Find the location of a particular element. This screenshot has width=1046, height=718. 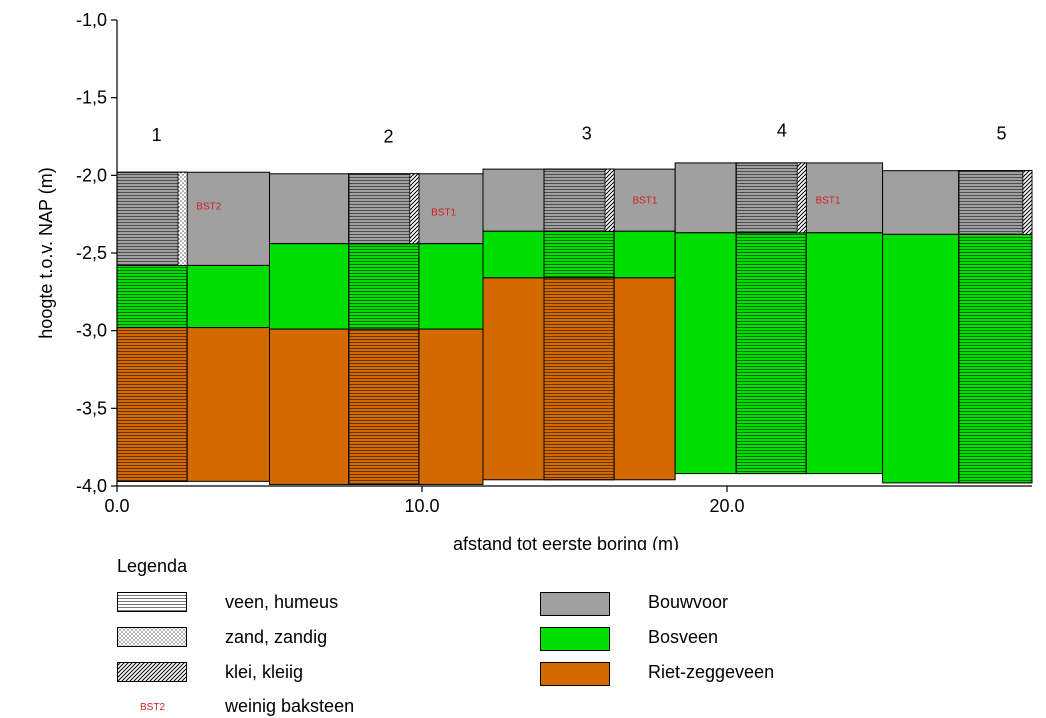

y-tick-label: -3,0 is located at coordinates (91, 331).